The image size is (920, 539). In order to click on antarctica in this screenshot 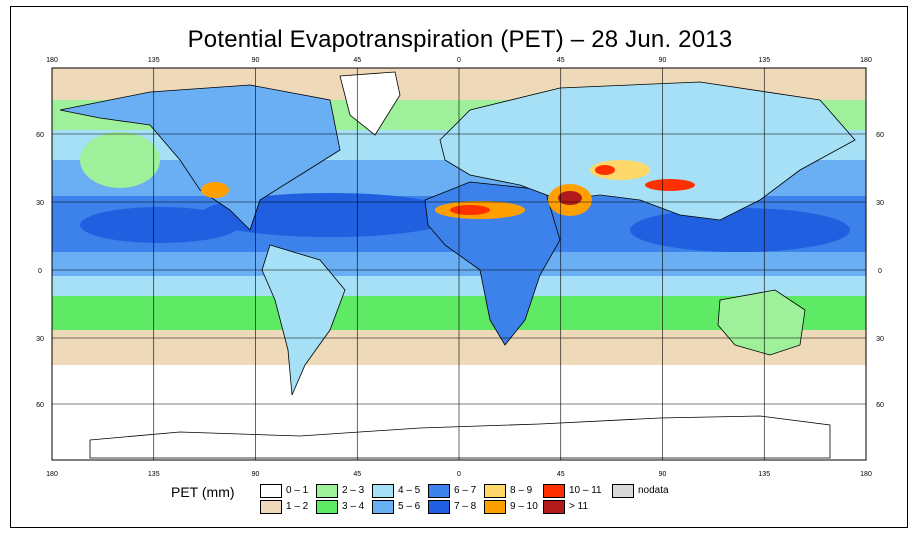, I will do `click(460, 437)`.